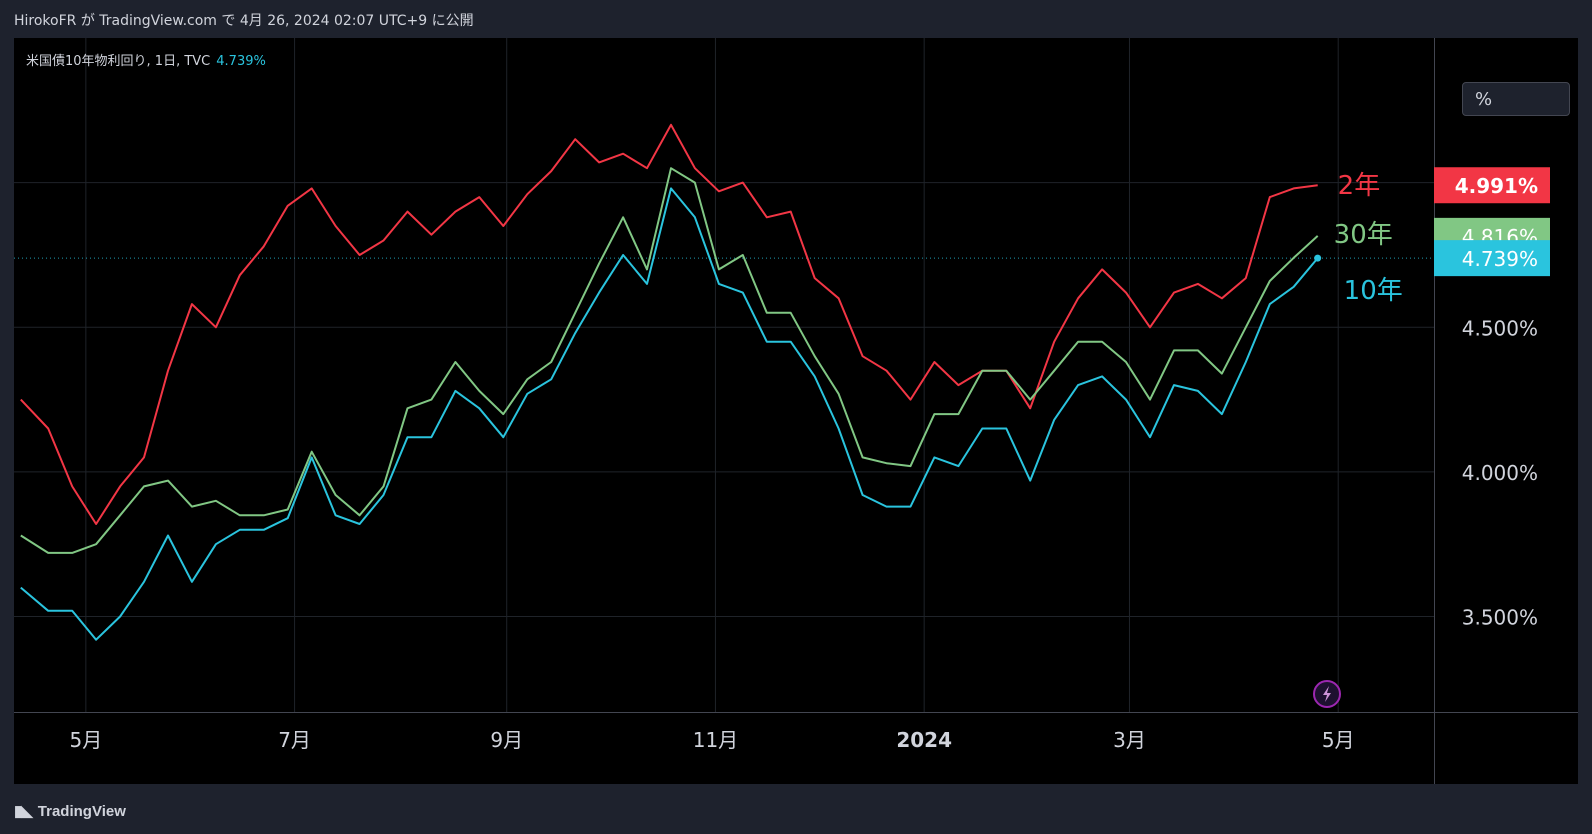 This screenshot has width=1592, height=834. What do you see at coordinates (796, 809) in the screenshot?
I see `footer-bar: ▮◣ TradingView` at bounding box center [796, 809].